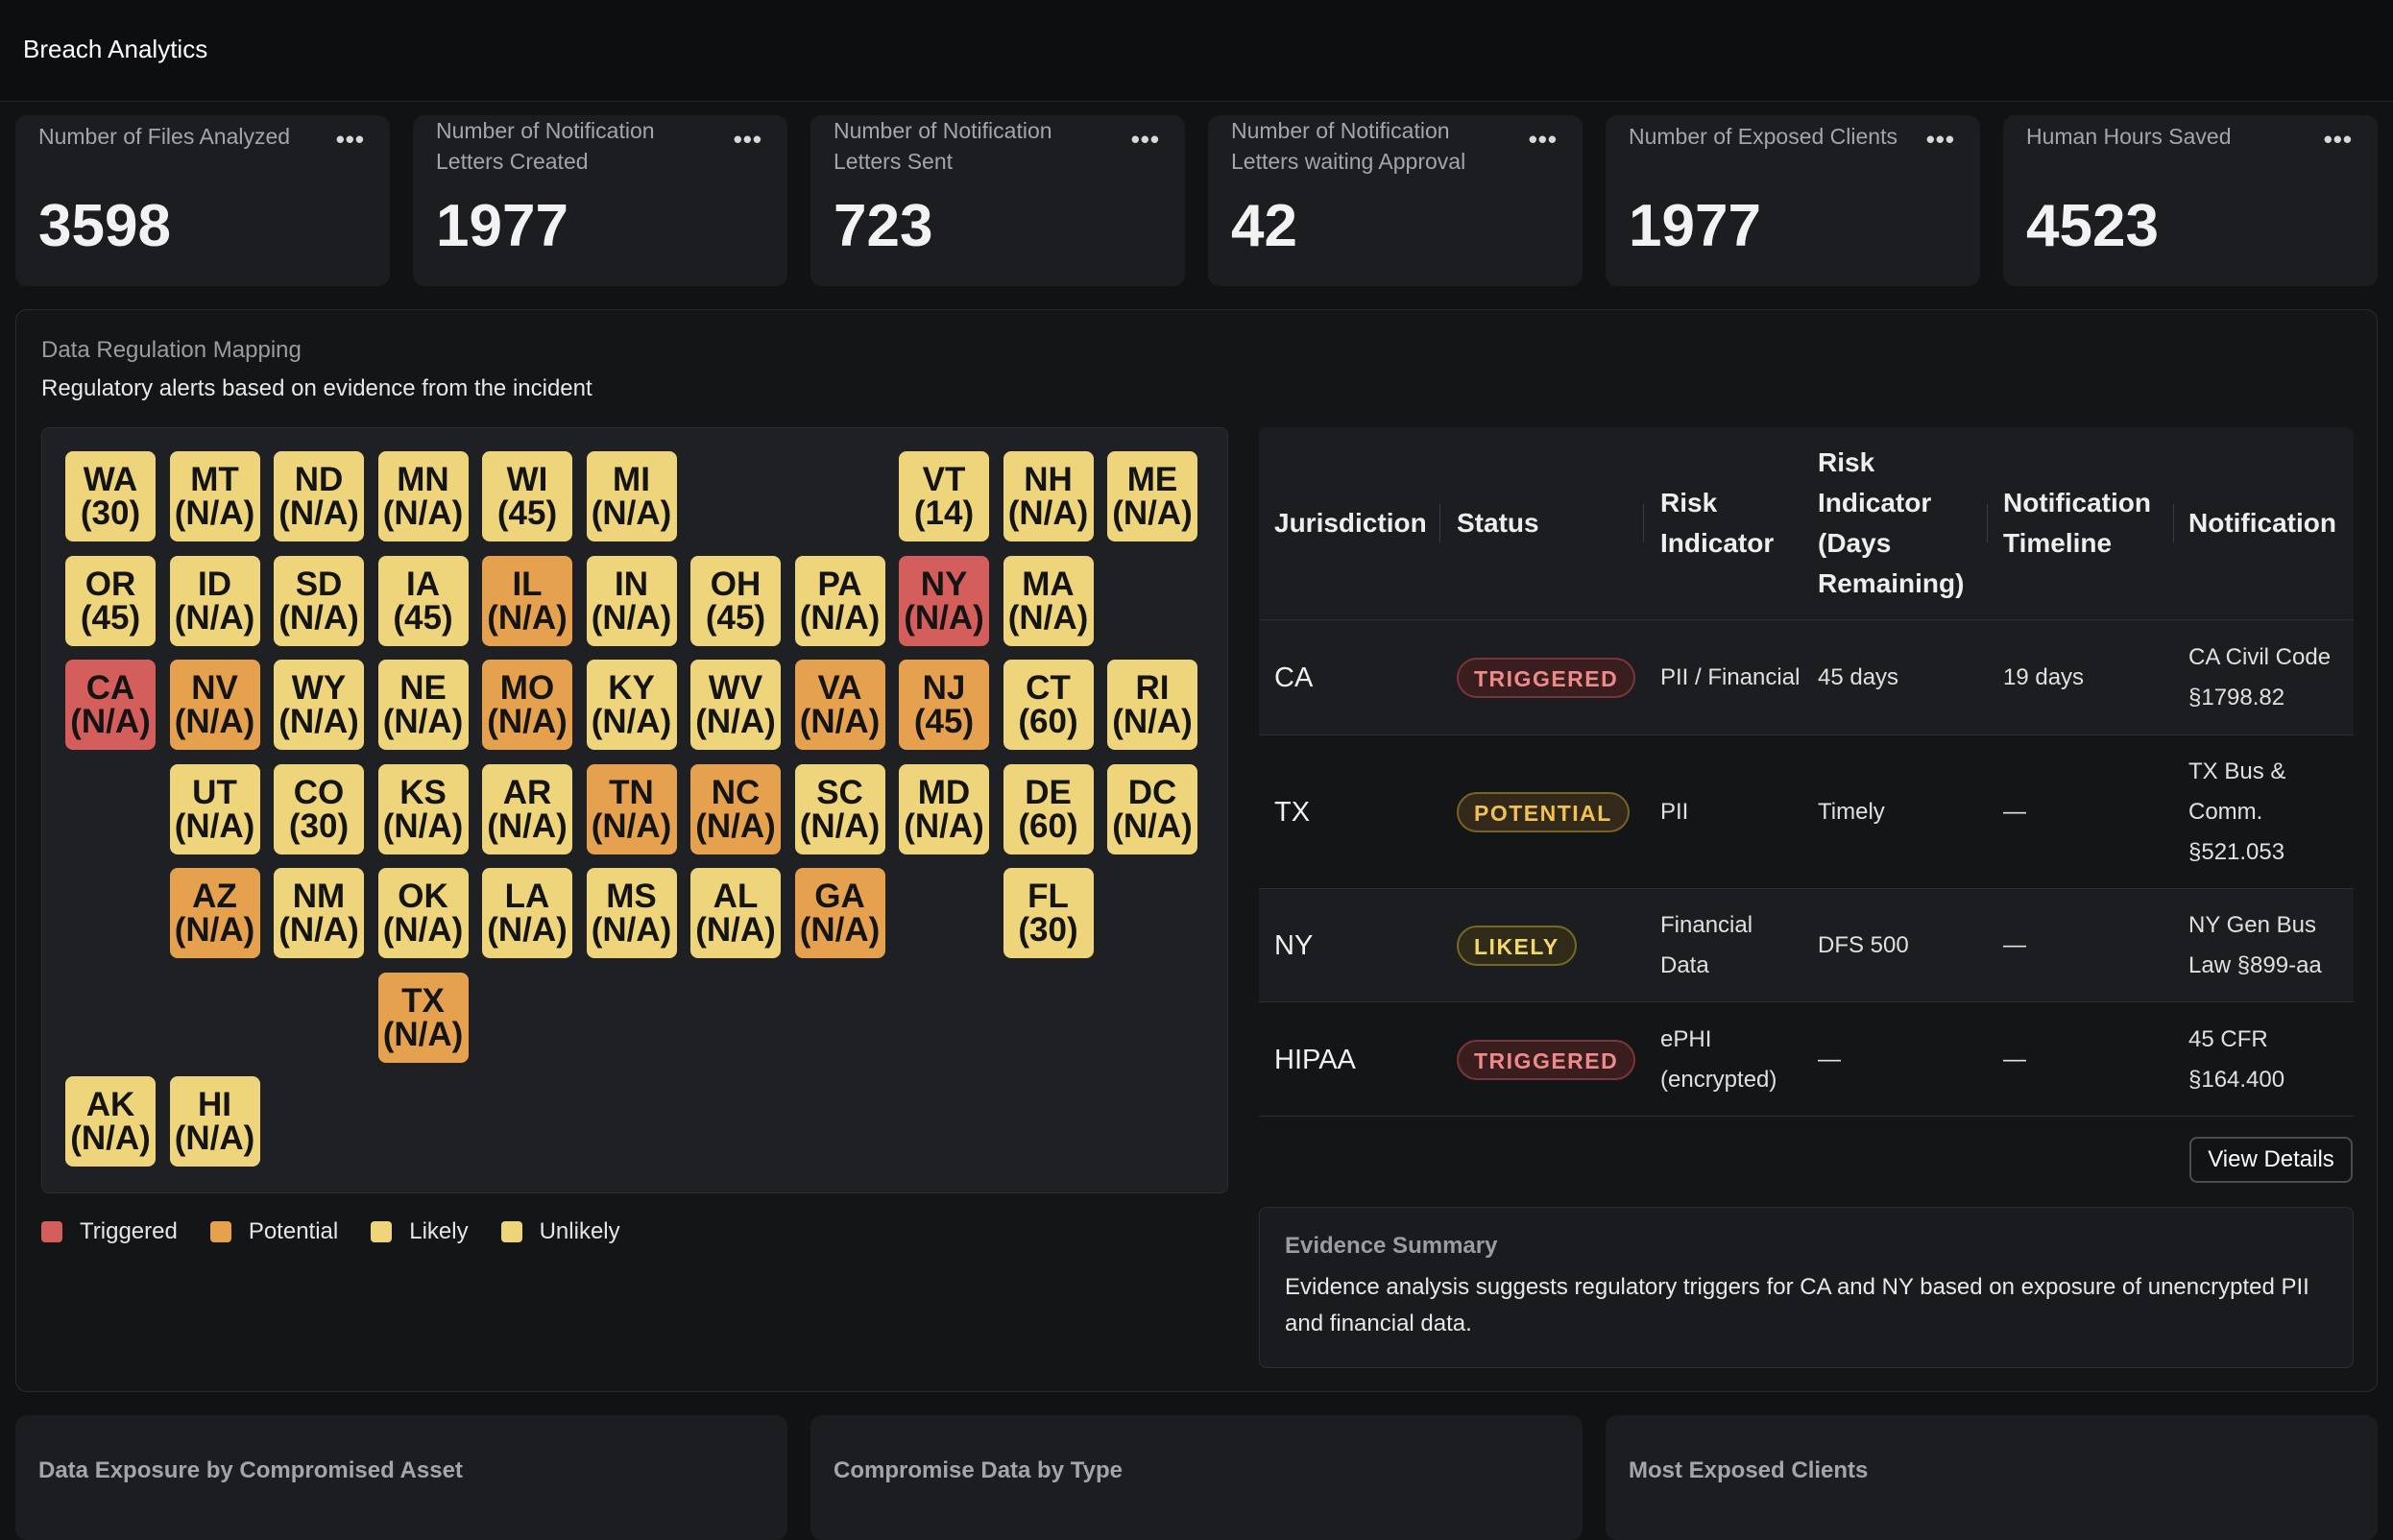 The height and width of the screenshot is (1540, 2393). I want to click on state-tile-la: LA (N/A), so click(527, 913).